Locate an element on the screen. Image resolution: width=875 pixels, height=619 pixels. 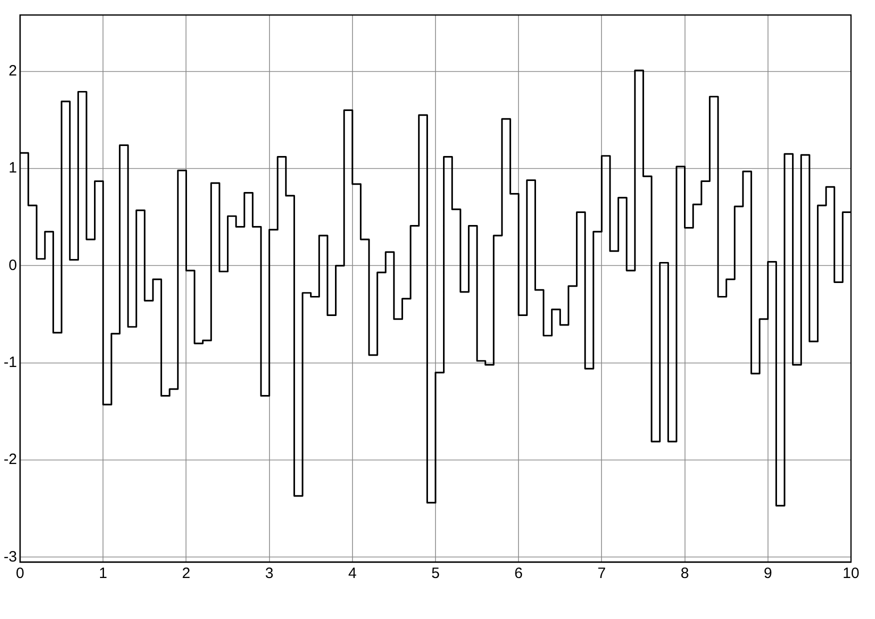
x-tick-label: 4 is located at coordinates (352, 573).